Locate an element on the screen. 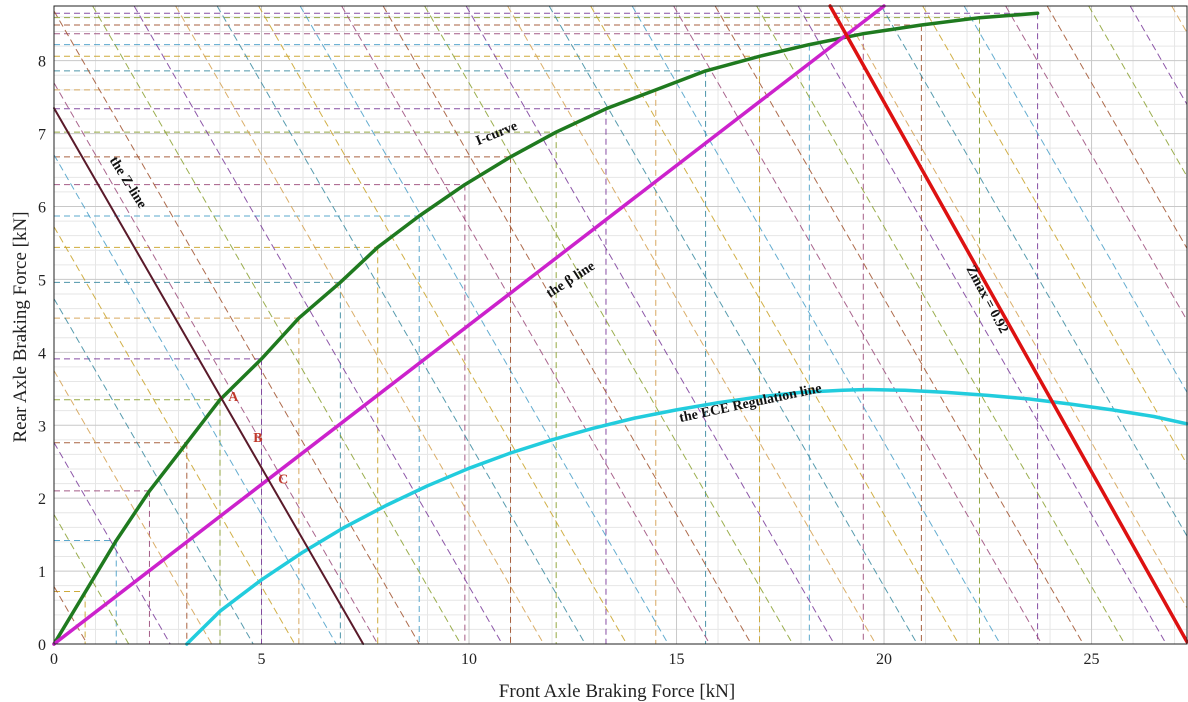  x-tick-label: 20 is located at coordinates (884, 659).